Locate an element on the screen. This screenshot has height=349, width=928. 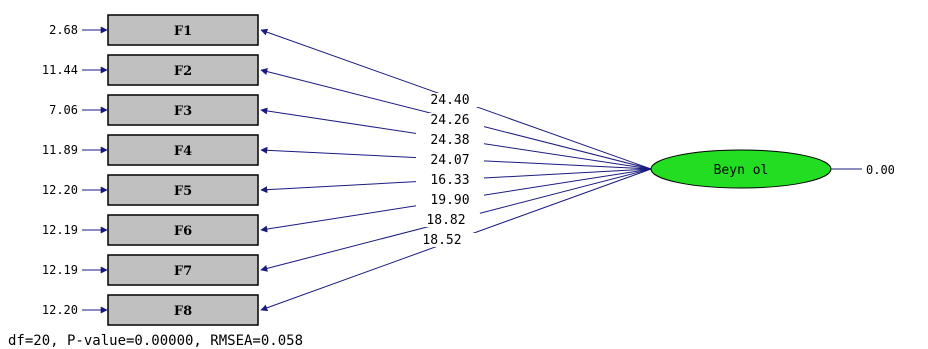
error-variance-label: 7.06 is located at coordinates (63, 110).